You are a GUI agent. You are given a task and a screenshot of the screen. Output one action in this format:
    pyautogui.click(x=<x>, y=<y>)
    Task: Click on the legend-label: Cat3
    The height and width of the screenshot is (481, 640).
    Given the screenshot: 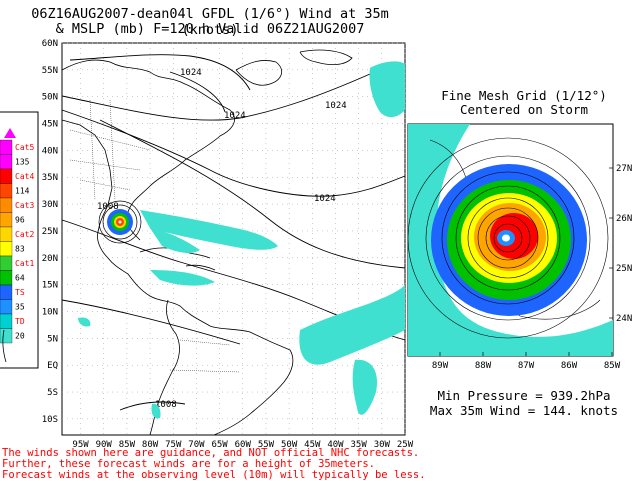 What is the action you would take?
    pyautogui.click(x=24, y=205)
    